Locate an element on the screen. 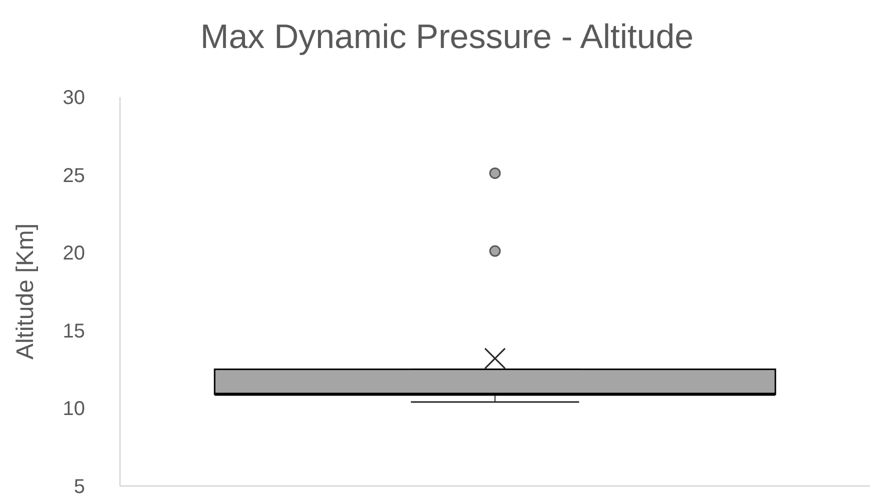  y-tick-label: 15 is located at coordinates (73, 331).